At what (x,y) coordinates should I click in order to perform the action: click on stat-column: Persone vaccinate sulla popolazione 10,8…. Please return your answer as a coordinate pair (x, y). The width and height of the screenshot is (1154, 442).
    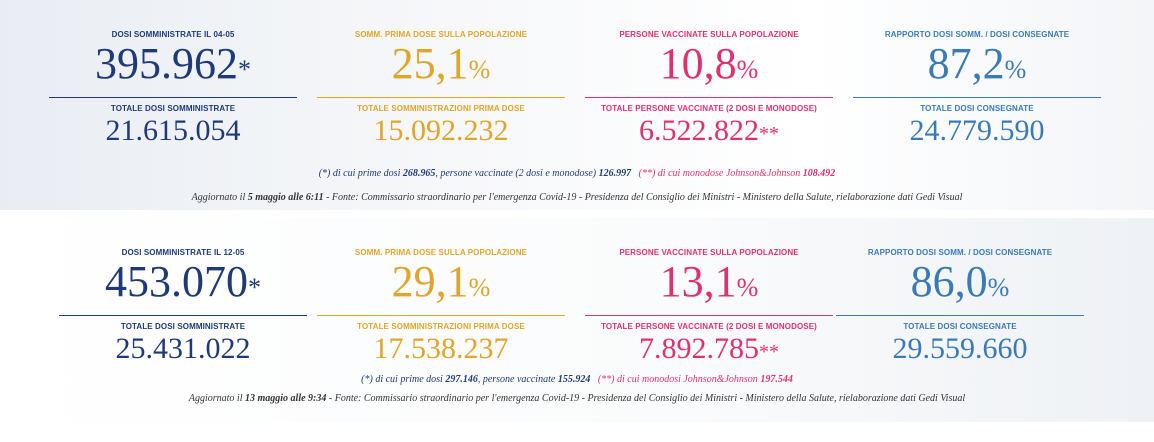
    Looking at the image, I should click on (709, 90).